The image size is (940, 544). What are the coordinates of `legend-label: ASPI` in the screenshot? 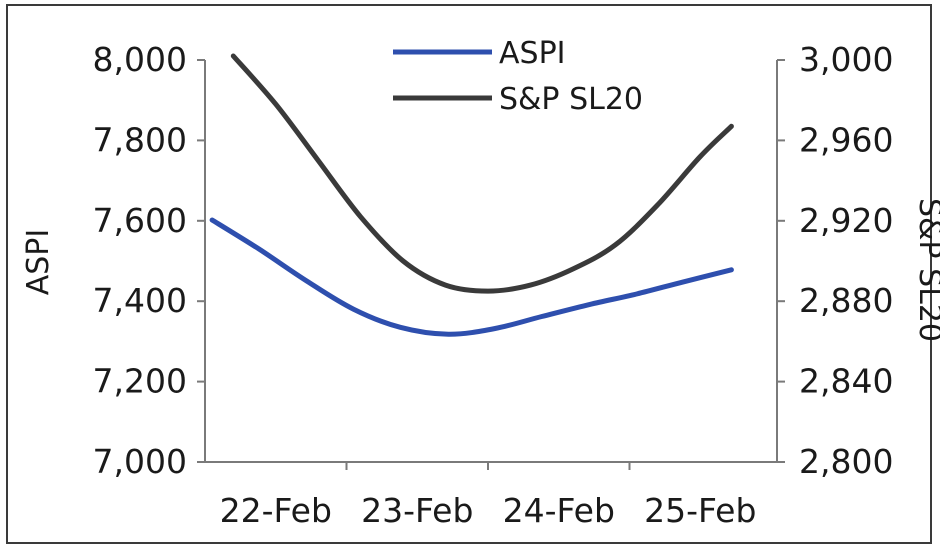 It's located at (532, 53).